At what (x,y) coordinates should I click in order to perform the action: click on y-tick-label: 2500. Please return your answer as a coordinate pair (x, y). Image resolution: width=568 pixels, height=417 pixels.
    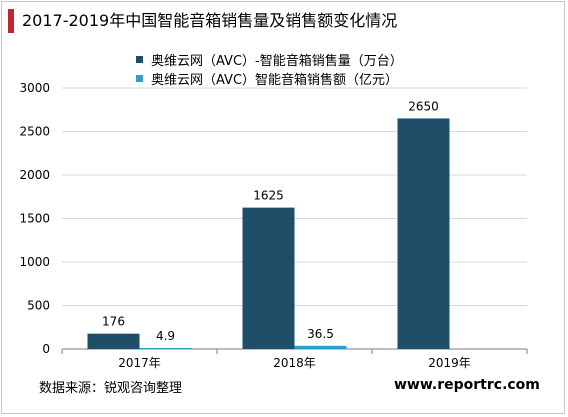
    Looking at the image, I should click on (34, 132).